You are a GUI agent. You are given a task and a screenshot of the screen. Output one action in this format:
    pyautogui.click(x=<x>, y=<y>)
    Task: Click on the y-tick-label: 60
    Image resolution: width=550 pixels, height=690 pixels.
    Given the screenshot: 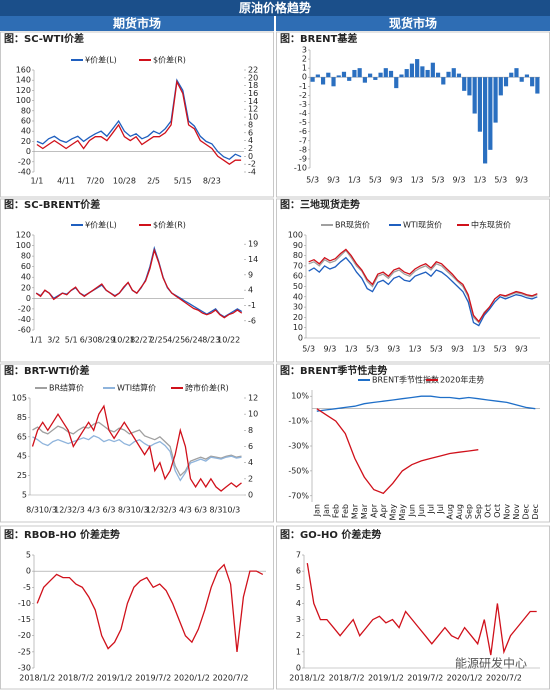 What is the action you would take?
    pyautogui.click(x=26, y=121)
    